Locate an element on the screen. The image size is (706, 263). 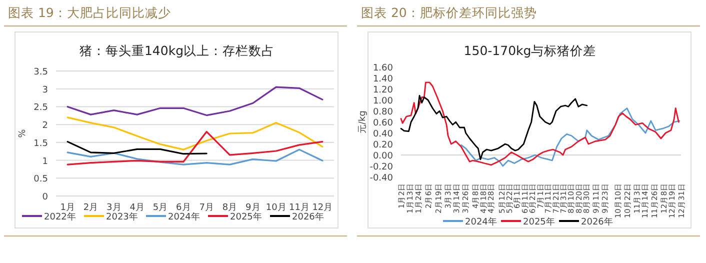
x-tick-label: 12月 is located at coordinates (322, 208).